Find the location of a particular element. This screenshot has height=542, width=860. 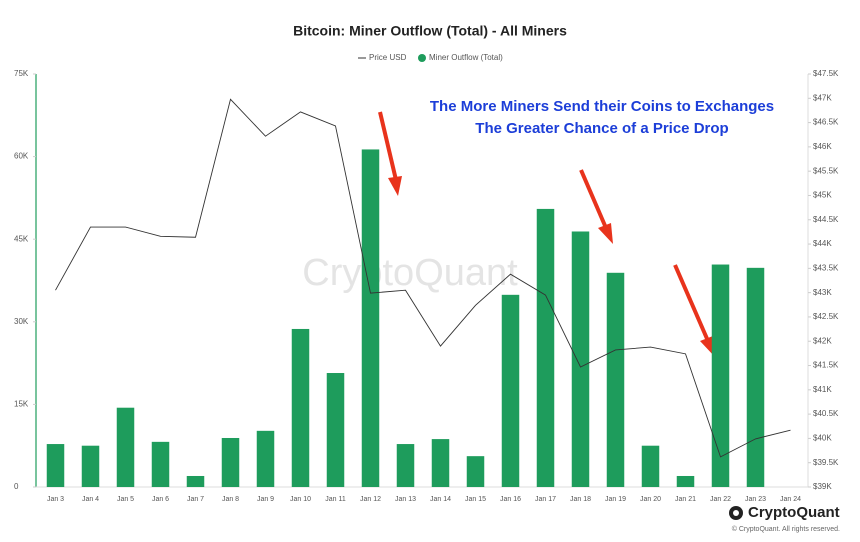

x-tick-label: Jan 12 is located at coordinates (370, 499).